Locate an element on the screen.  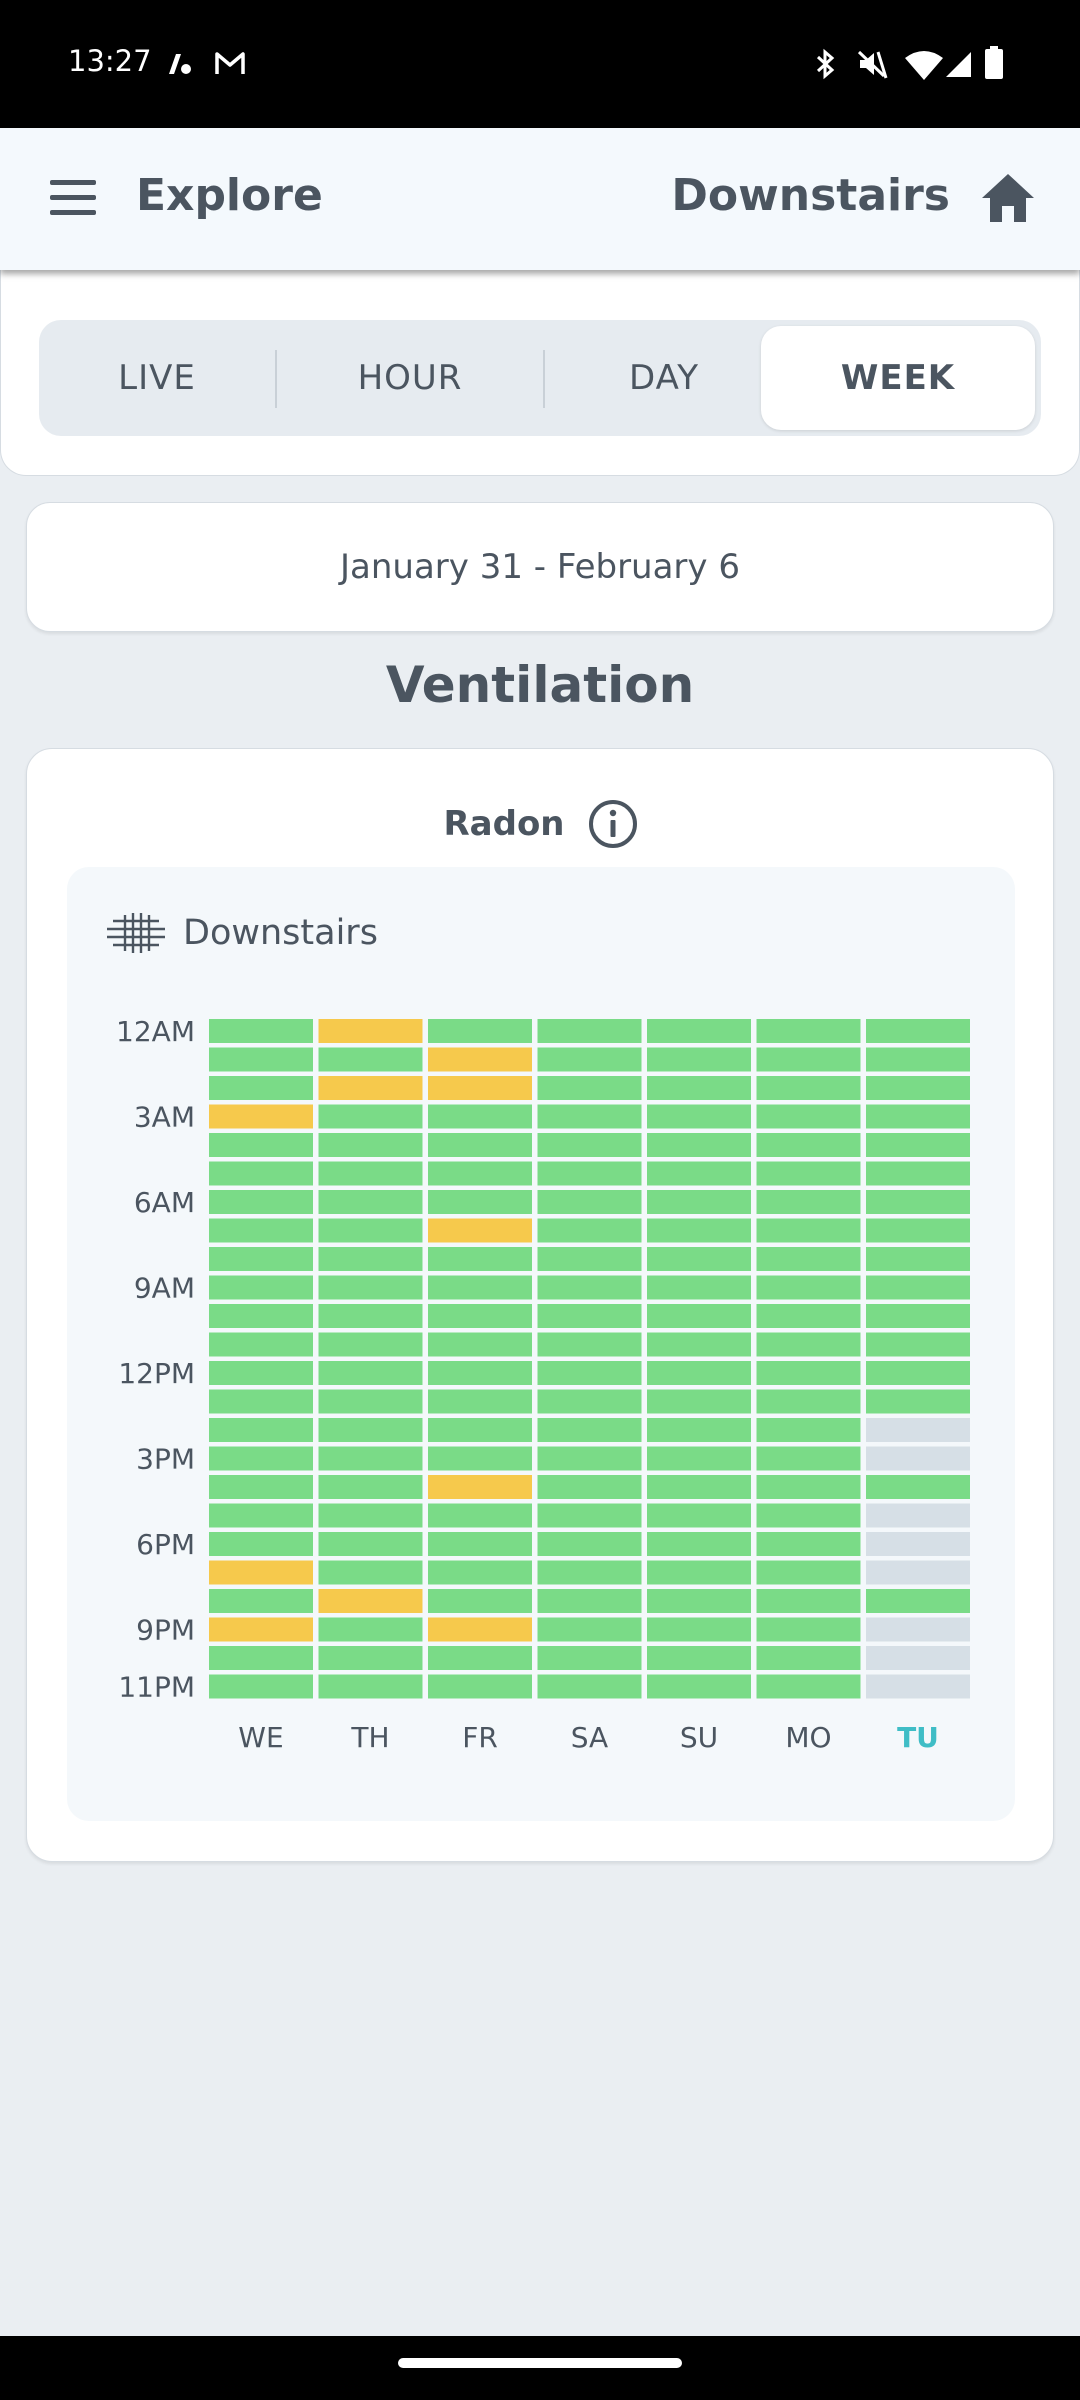
tab-live: LIVE is located at coordinates (157, 378).